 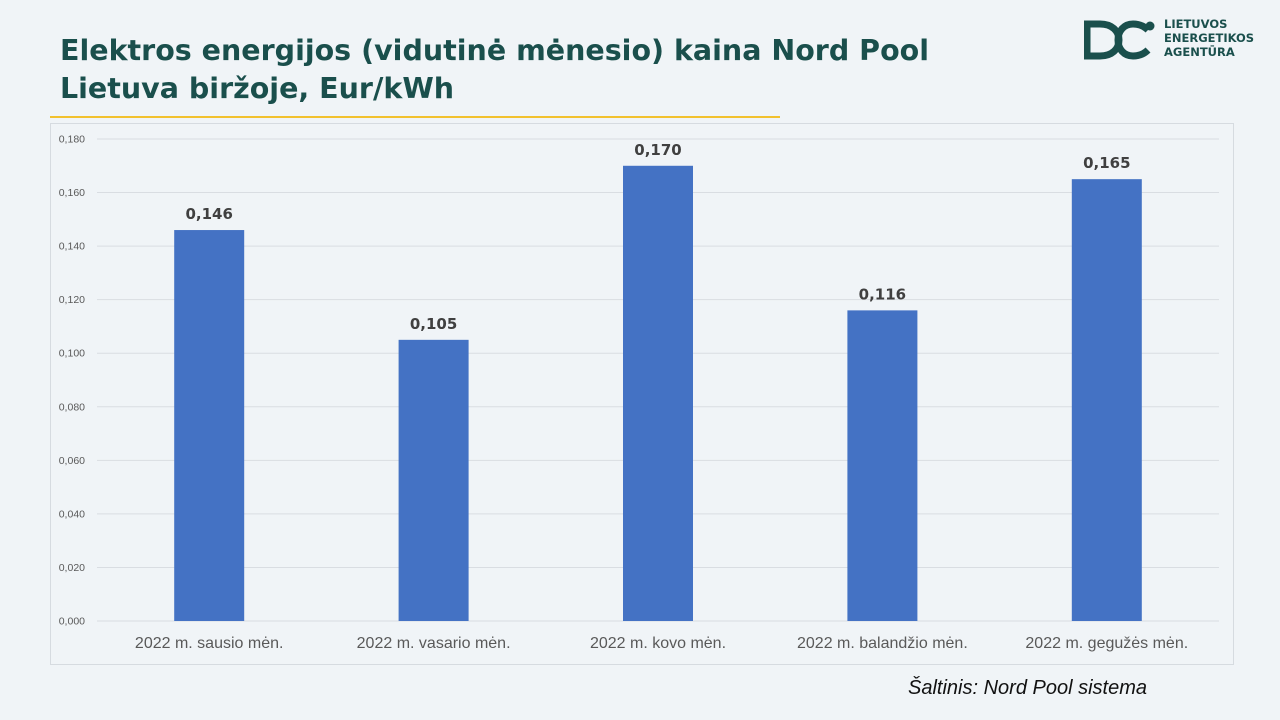 I want to click on x-tick-label: 2022 m. balandžio mėn., so click(x=882, y=643).